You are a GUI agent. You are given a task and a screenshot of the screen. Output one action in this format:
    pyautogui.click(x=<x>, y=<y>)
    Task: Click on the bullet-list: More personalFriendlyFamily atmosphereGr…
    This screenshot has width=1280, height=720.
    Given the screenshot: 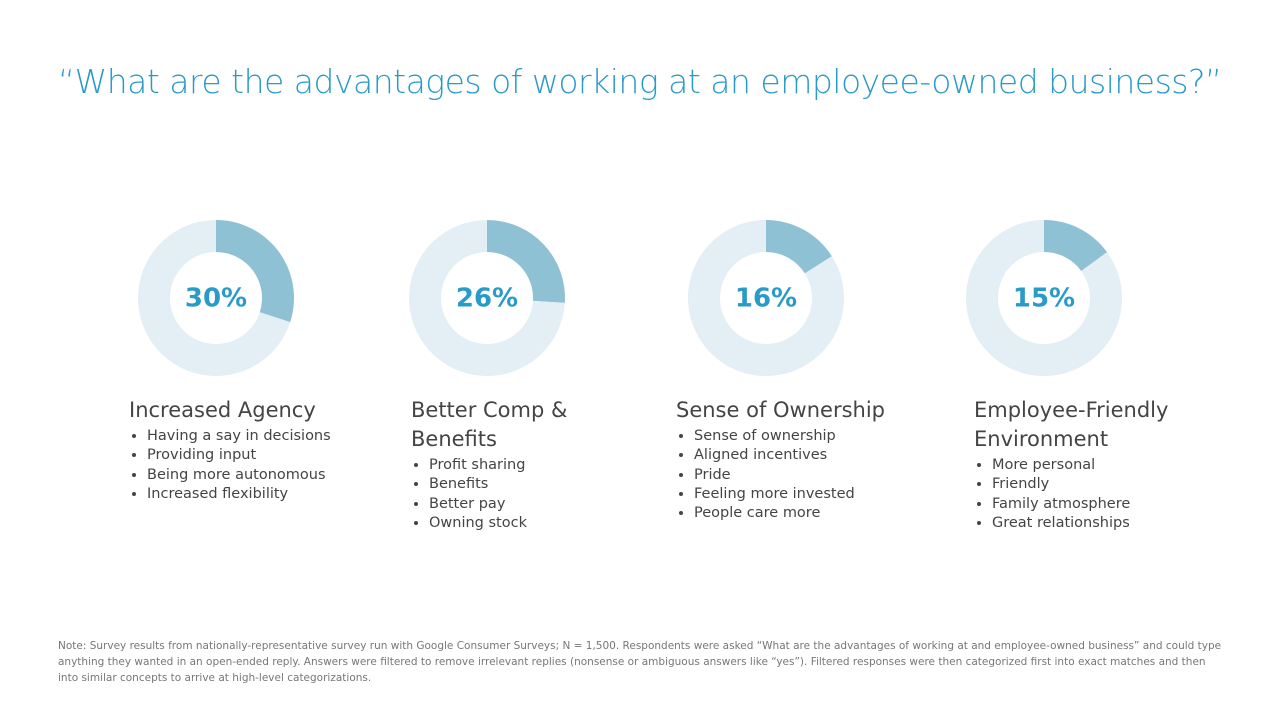 What is the action you would take?
    pyautogui.click(x=1081, y=494)
    